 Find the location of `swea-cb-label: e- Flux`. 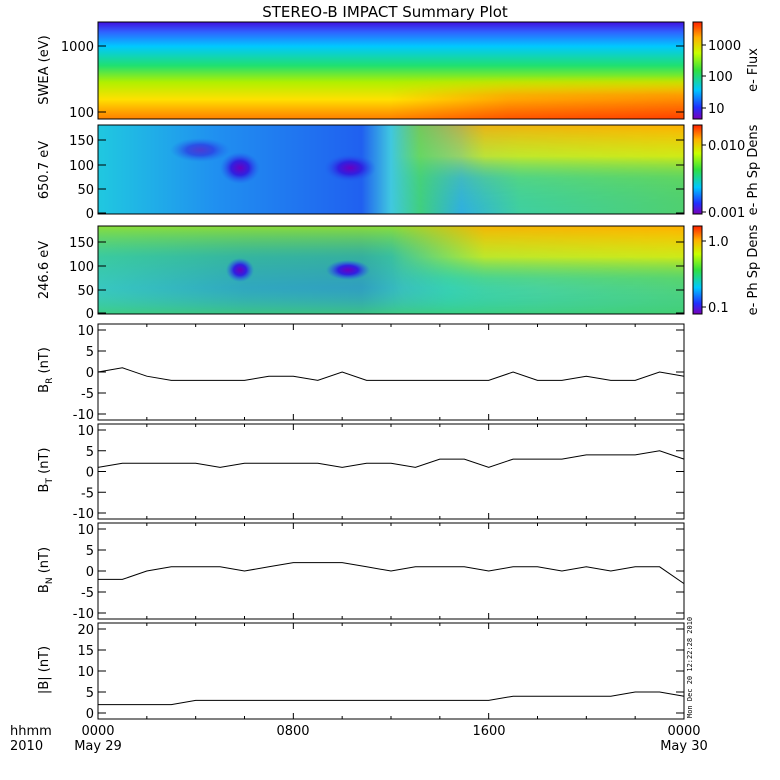

swea-cb-label: e- Flux is located at coordinates (753, 70).